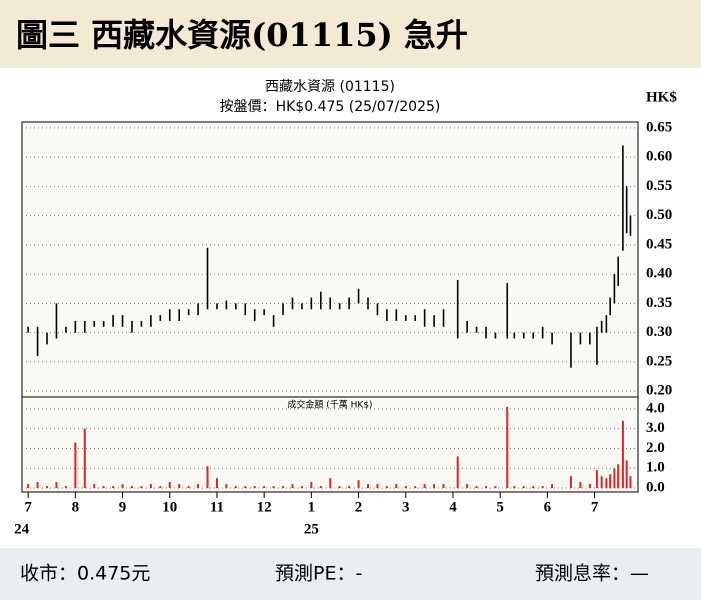 The image size is (701, 600). I want to click on volume-tick-label: 2.0, so click(655, 448).